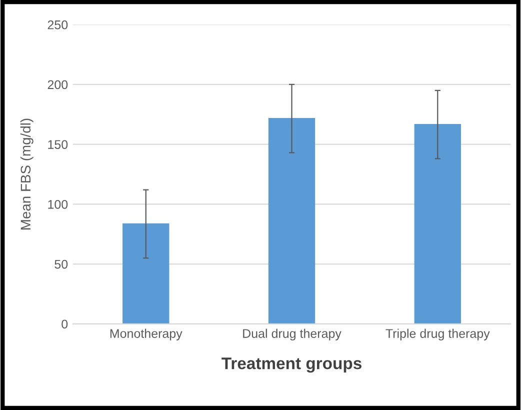 The height and width of the screenshot is (410, 521). Describe the element at coordinates (58, 204) in the screenshot. I see `y-tick-label: 100` at that location.